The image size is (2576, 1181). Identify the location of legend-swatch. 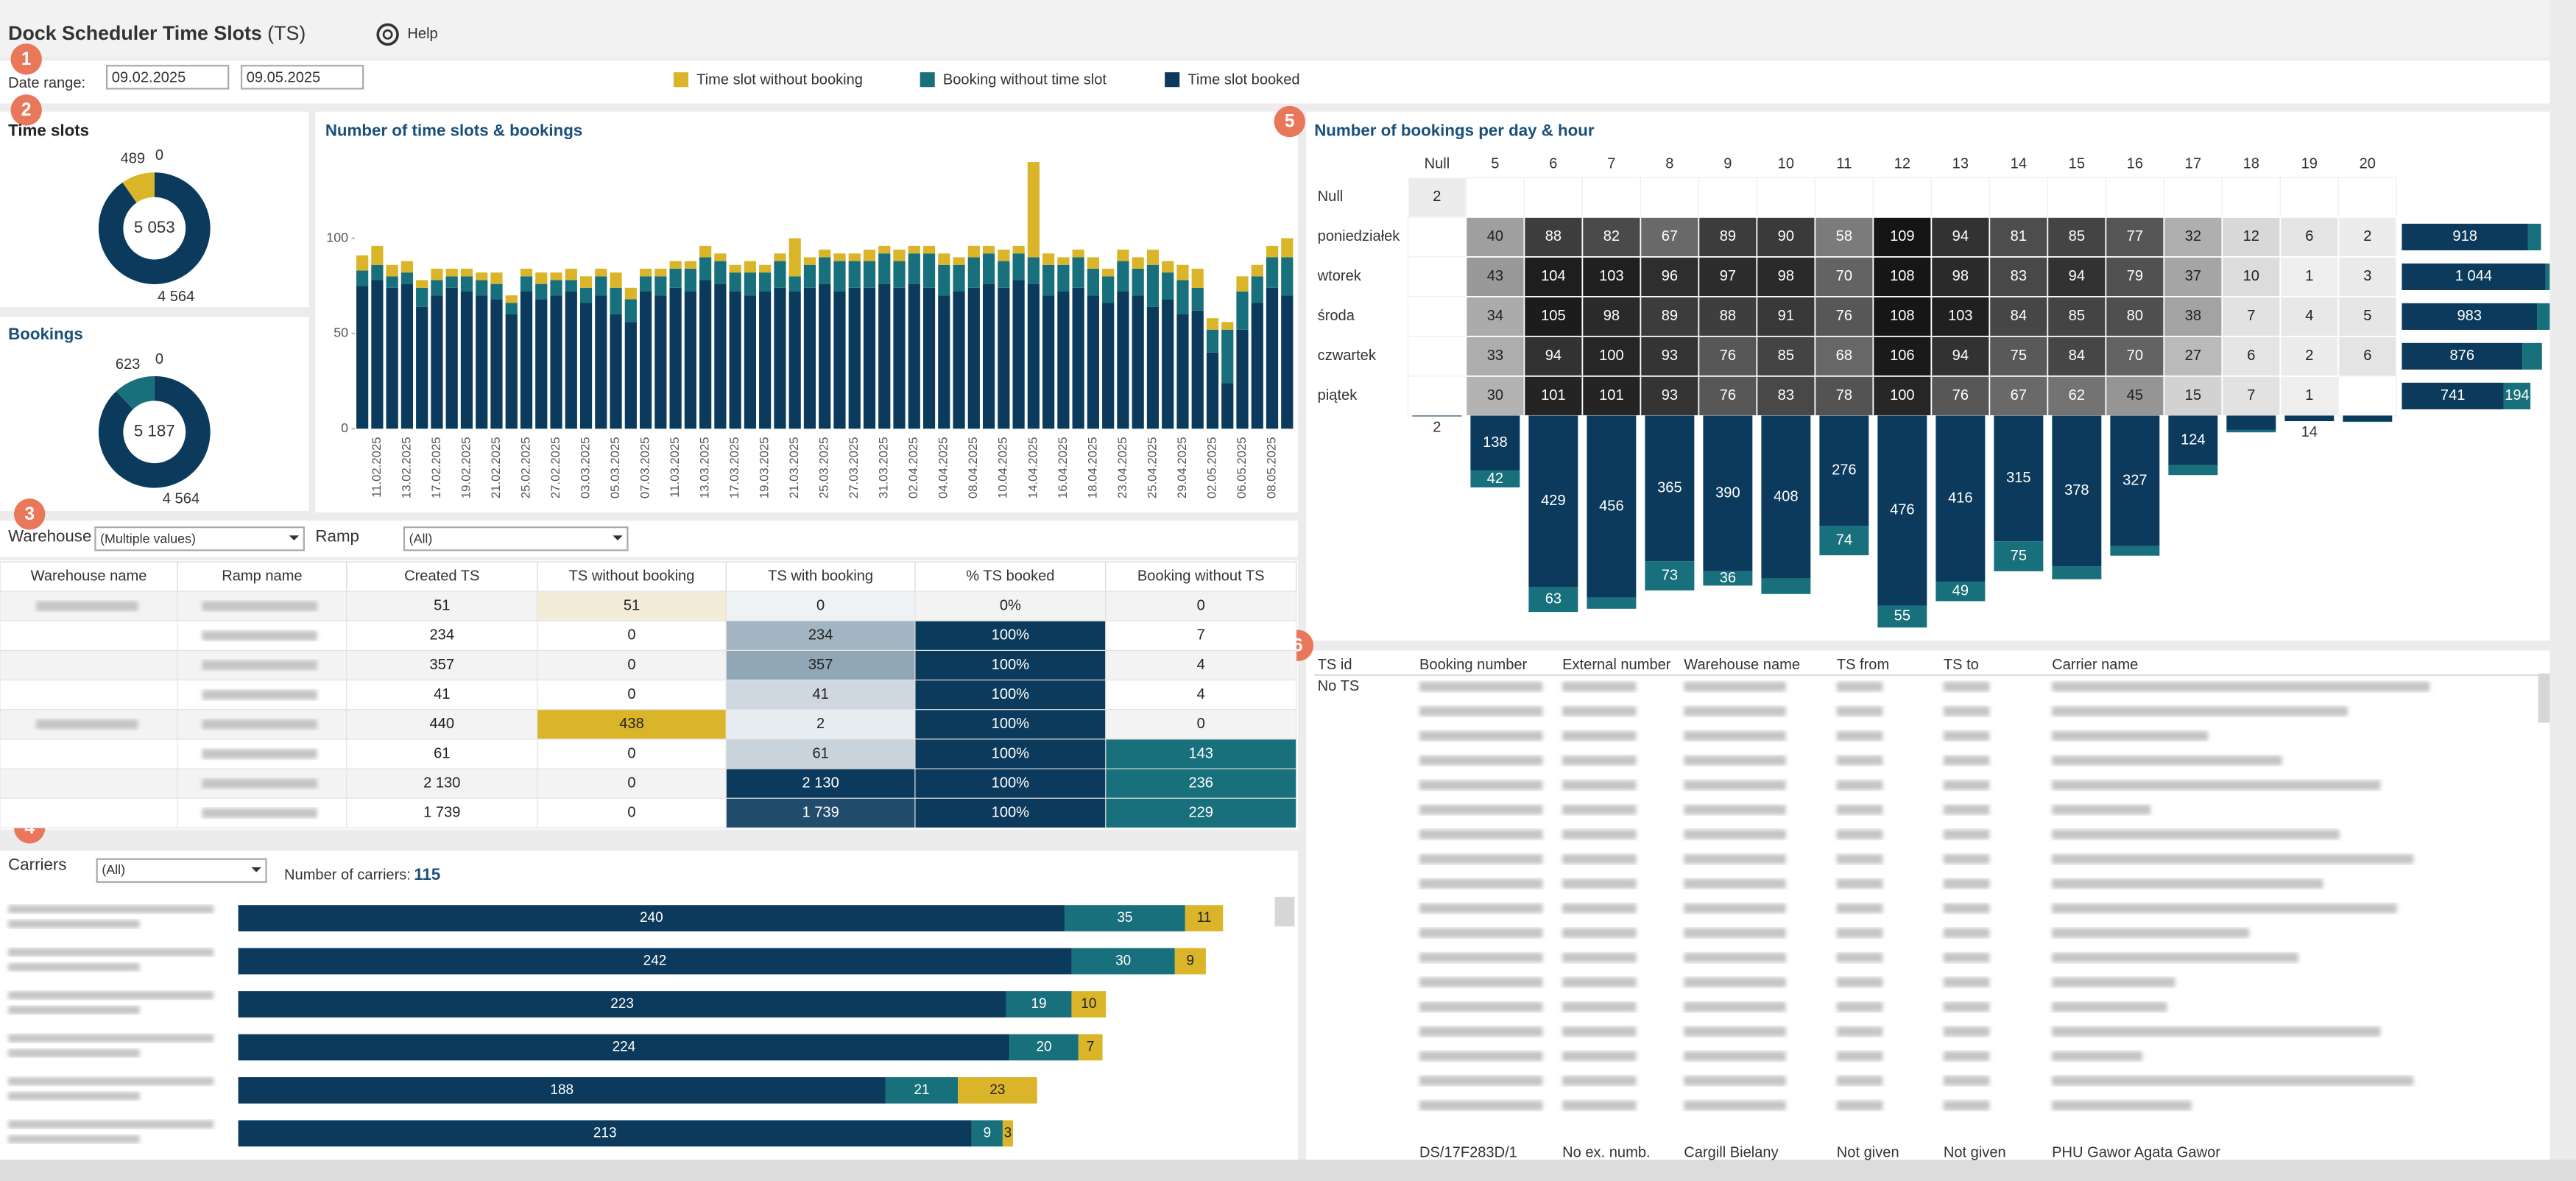
(1172, 80).